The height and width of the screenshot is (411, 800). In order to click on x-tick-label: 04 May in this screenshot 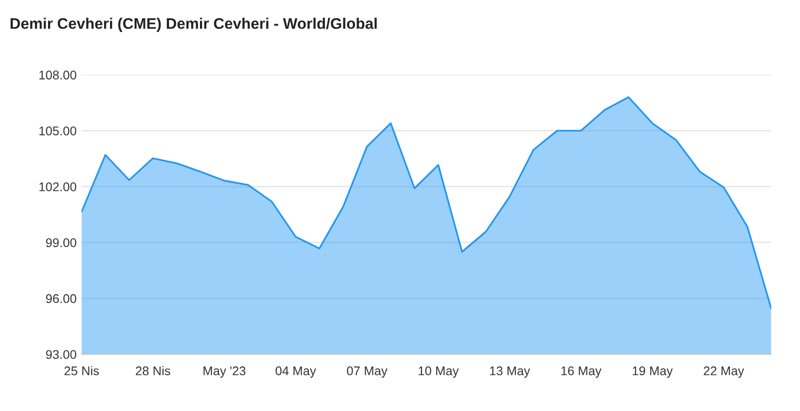, I will do `click(296, 372)`.